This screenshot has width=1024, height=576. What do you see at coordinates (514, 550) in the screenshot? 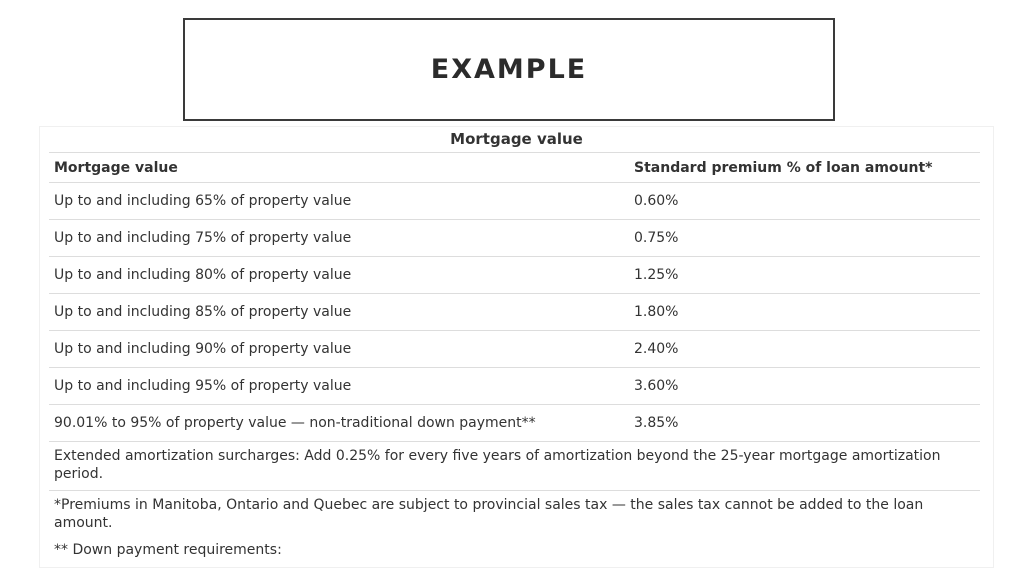
I see `note-row: ** Down payment requirements:` at bounding box center [514, 550].